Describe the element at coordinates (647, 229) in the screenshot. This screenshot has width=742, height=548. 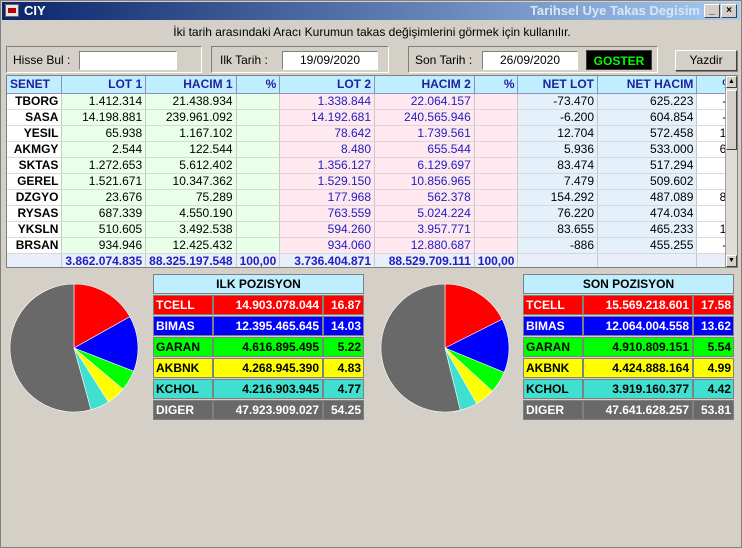
I see `table-cell: 465.233` at that location.